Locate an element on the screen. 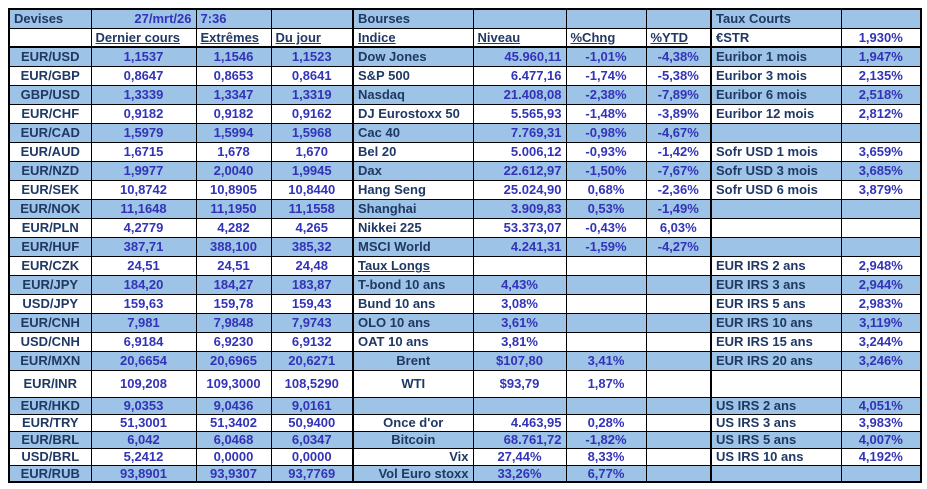 This screenshot has width=927, height=489. du-jour-cell: 159,43 is located at coordinates (312, 303).